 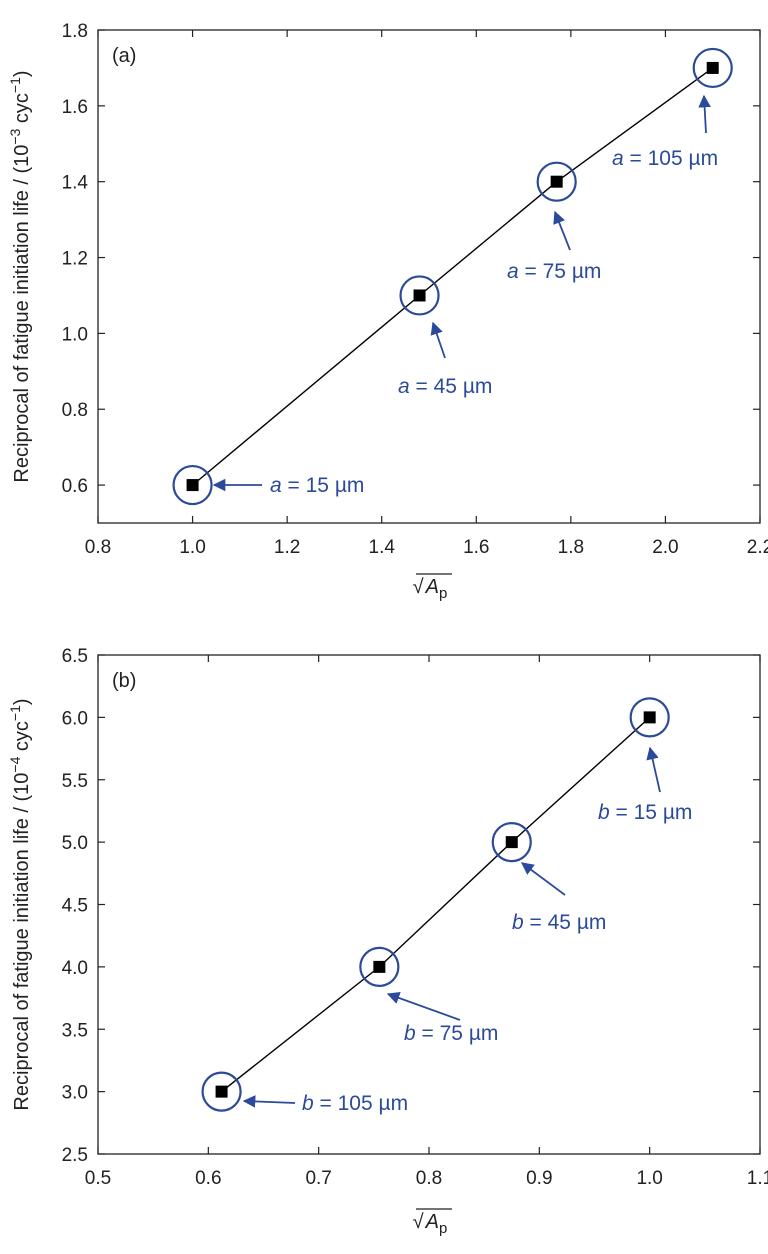 I want to click on point-annotation: b = 15 µm, so click(x=645, y=812).